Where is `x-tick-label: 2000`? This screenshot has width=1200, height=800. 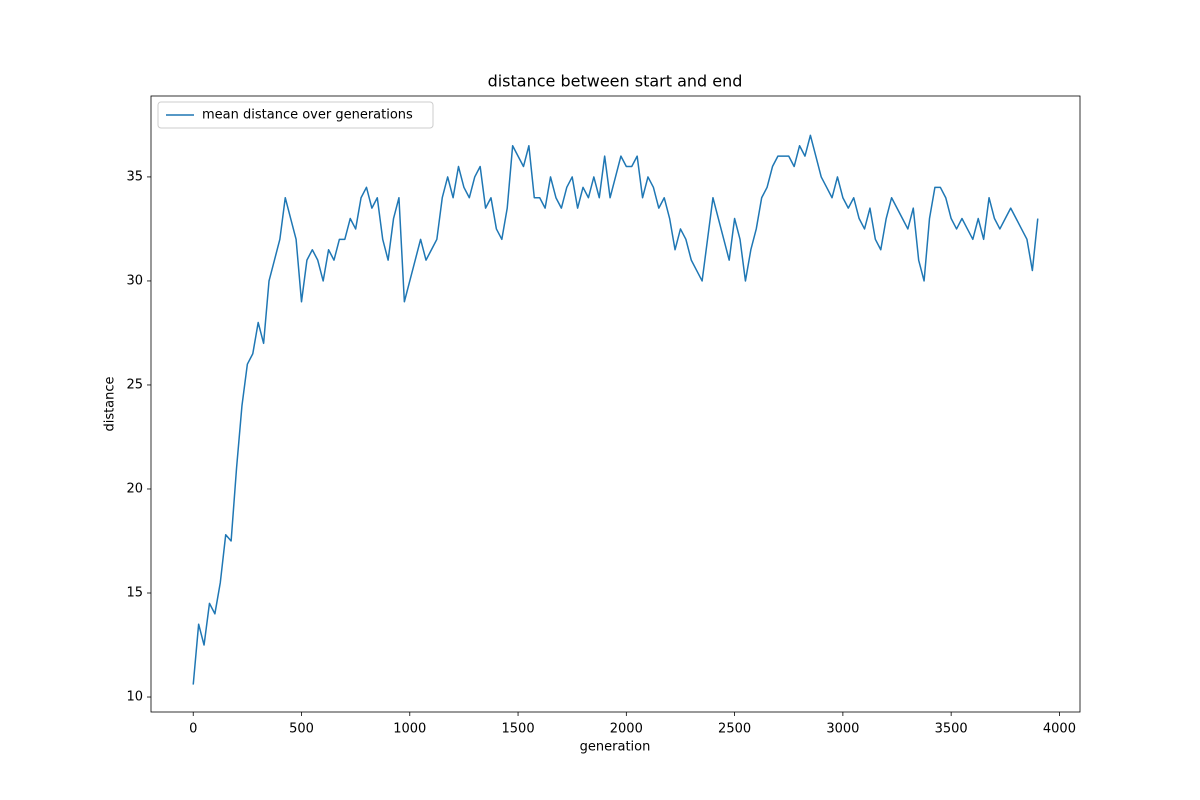 x-tick-label: 2000 is located at coordinates (626, 729).